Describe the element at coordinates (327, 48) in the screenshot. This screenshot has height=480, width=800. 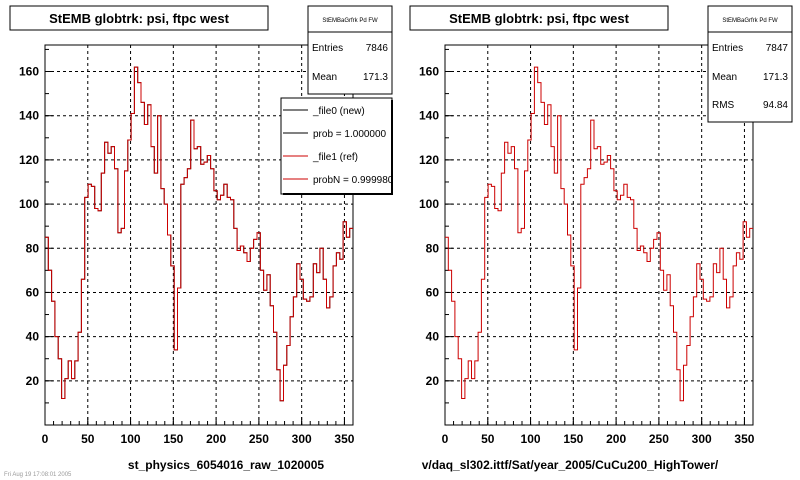
I see `left-stats-entries-label: Entries` at that location.